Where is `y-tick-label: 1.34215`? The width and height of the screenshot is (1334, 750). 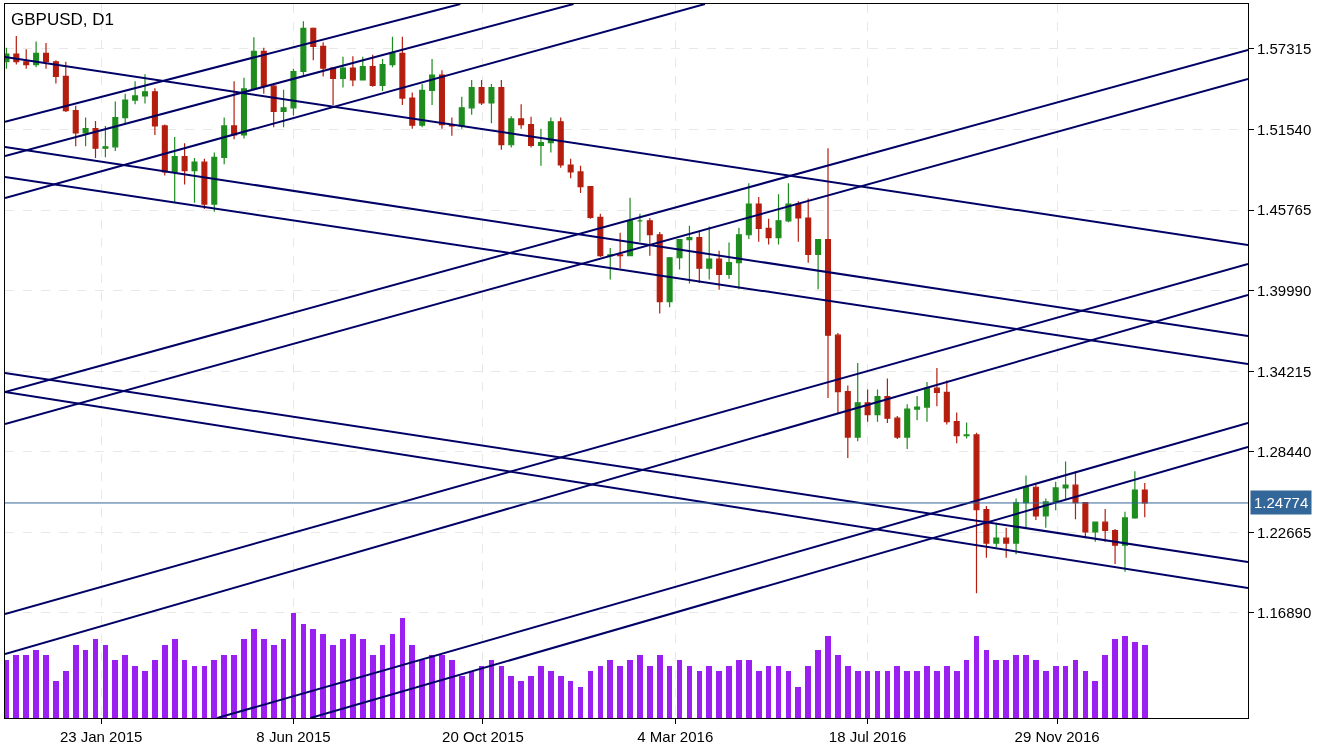
y-tick-label: 1.34215 is located at coordinates (1284, 371).